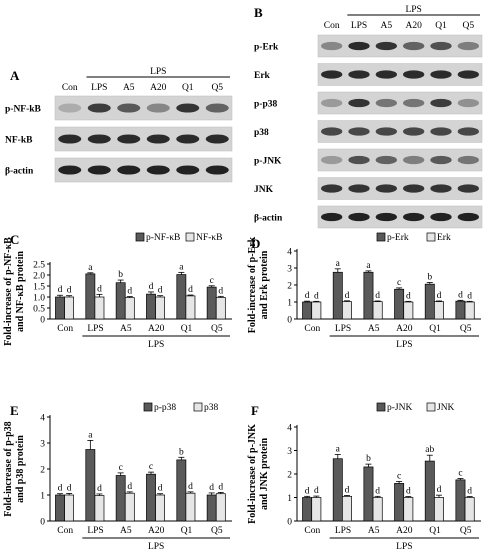 This screenshot has width=488, height=550. What do you see at coordinates (42, 445) in the screenshot?
I see `y-tick-label-E-3: 3` at bounding box center [42, 445].